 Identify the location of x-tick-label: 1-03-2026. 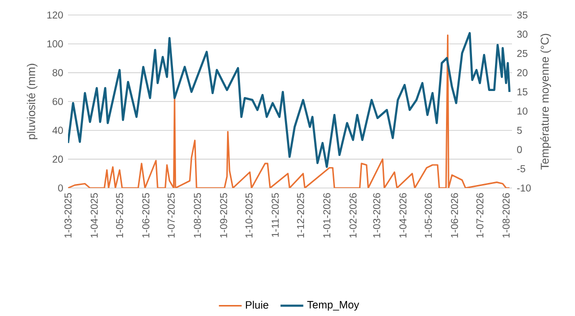
(376, 215).